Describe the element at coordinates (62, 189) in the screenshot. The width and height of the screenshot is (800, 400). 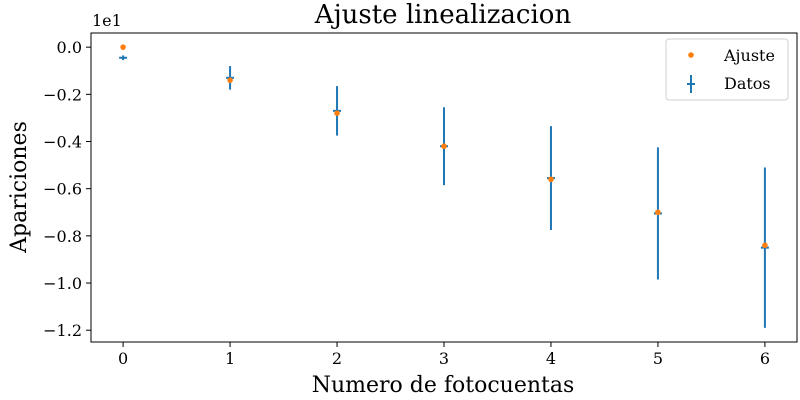
I see `y-tick-label: −0.6` at that location.